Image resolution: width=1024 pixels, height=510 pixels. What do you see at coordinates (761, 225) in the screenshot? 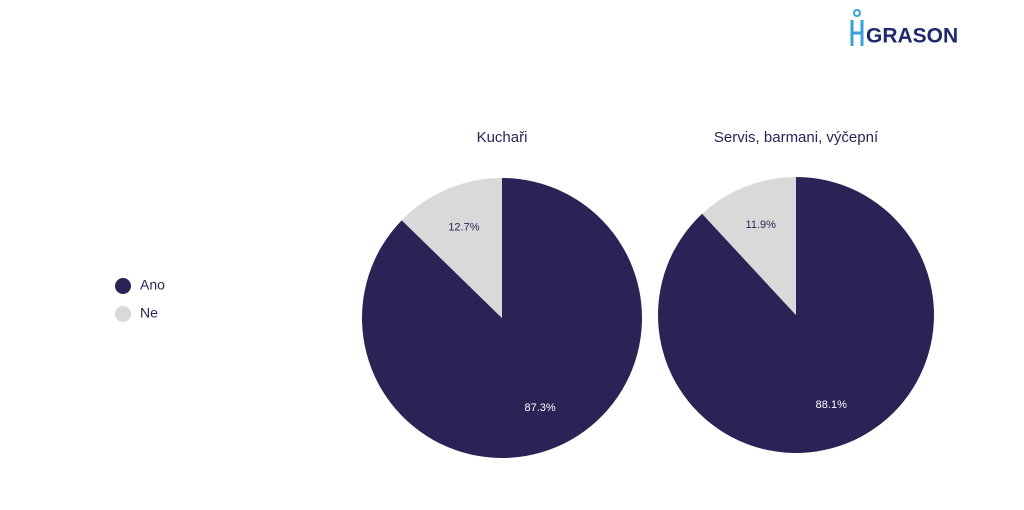
I see `slice-label: 11.9%` at bounding box center [761, 225].